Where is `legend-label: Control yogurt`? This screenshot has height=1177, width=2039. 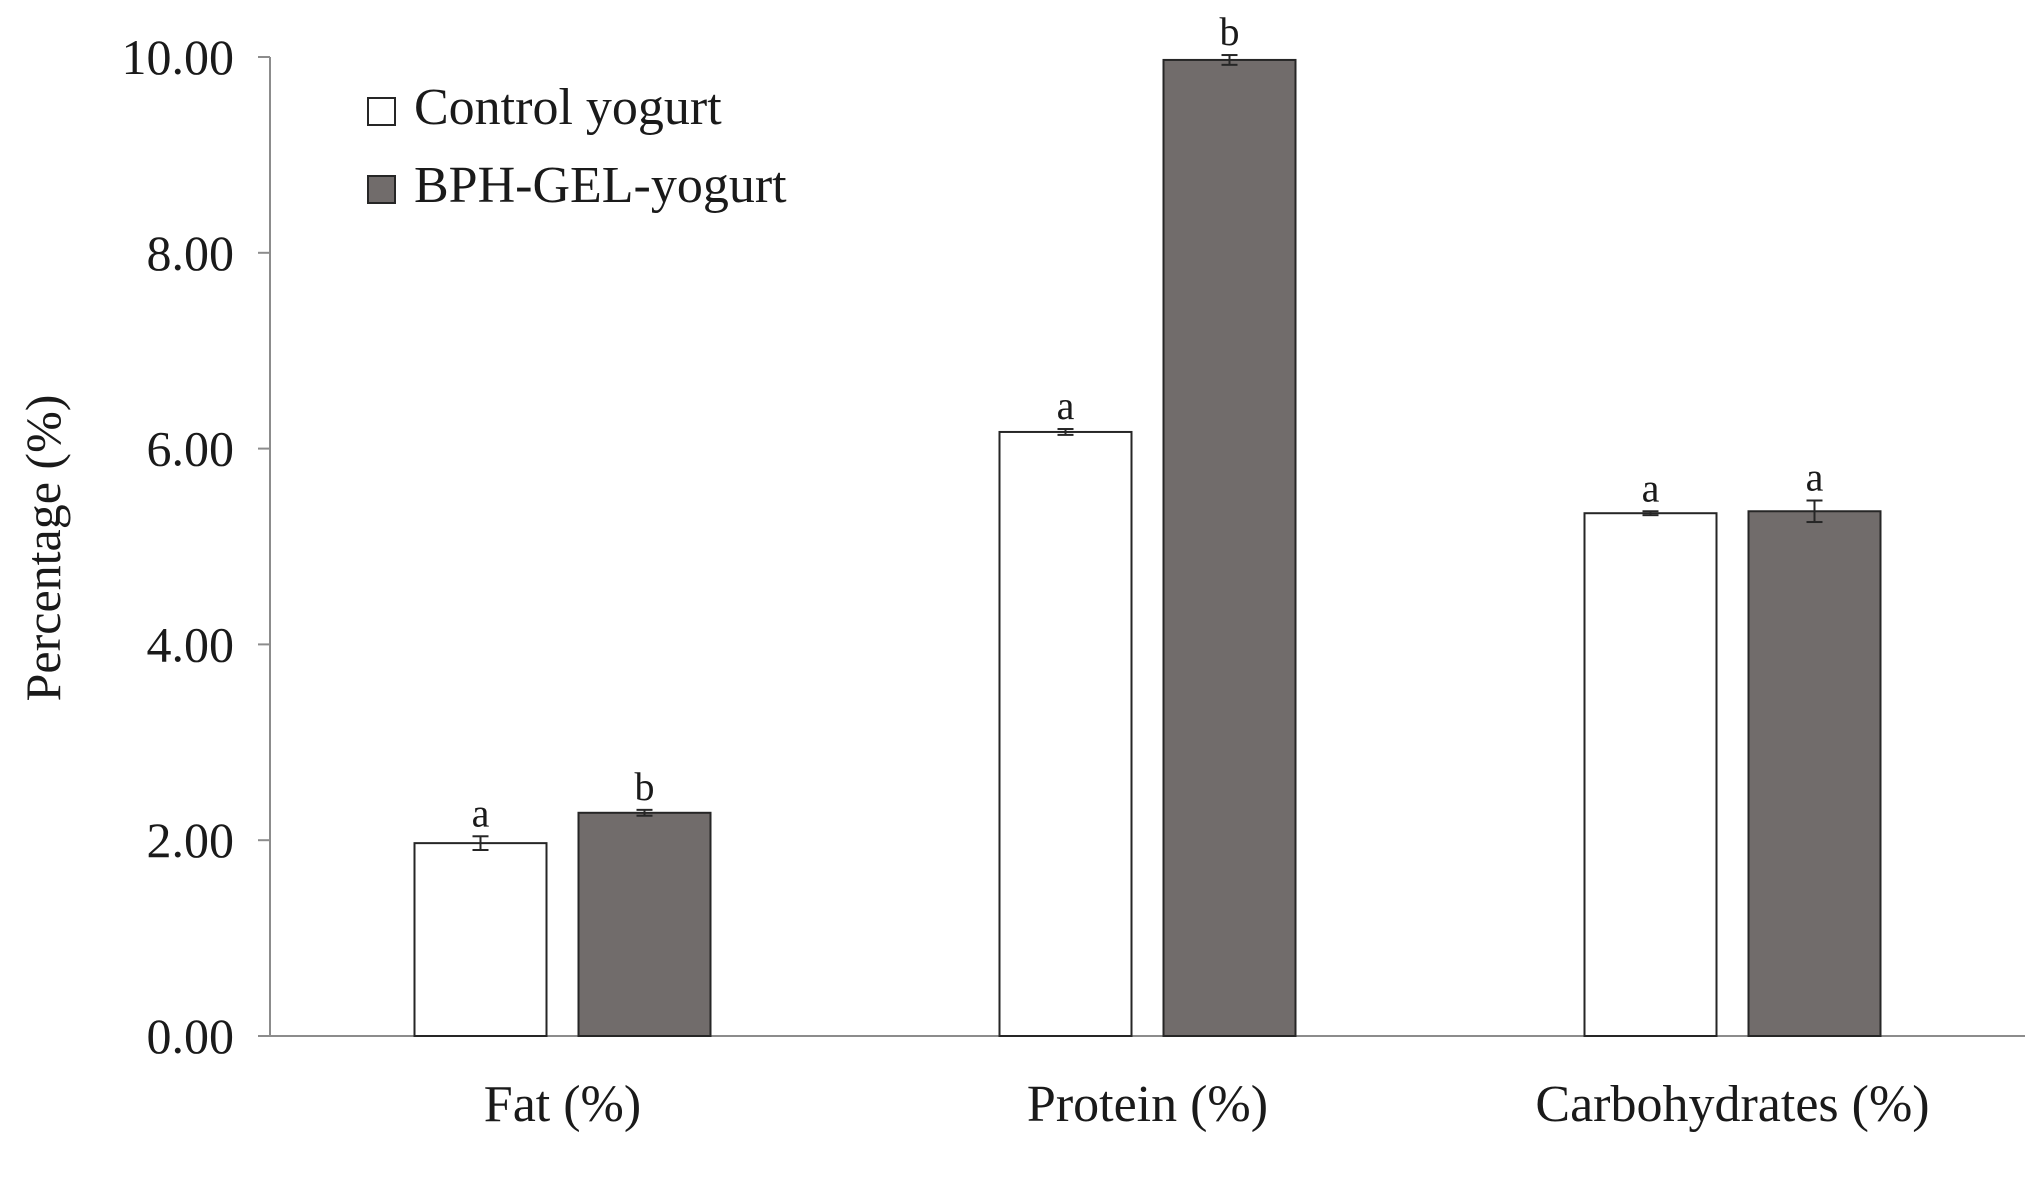 legend-label: Control yogurt is located at coordinates (568, 107).